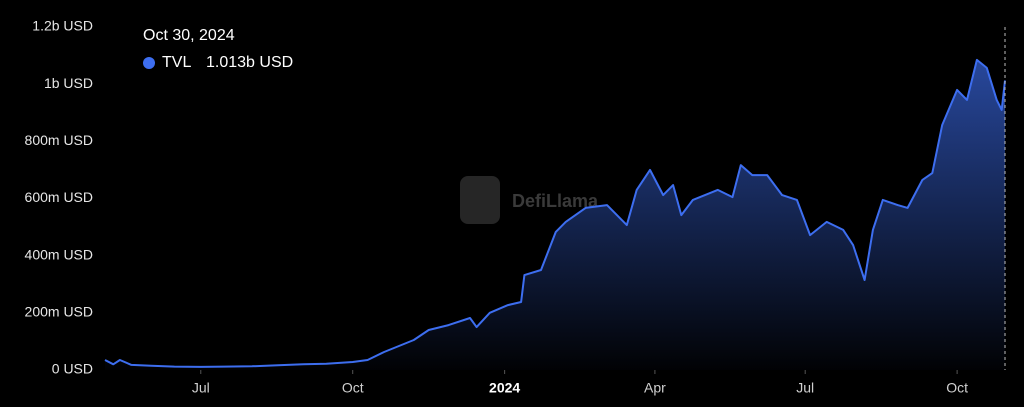  I want to click on y-tick-label: 600m USD, so click(59, 197).